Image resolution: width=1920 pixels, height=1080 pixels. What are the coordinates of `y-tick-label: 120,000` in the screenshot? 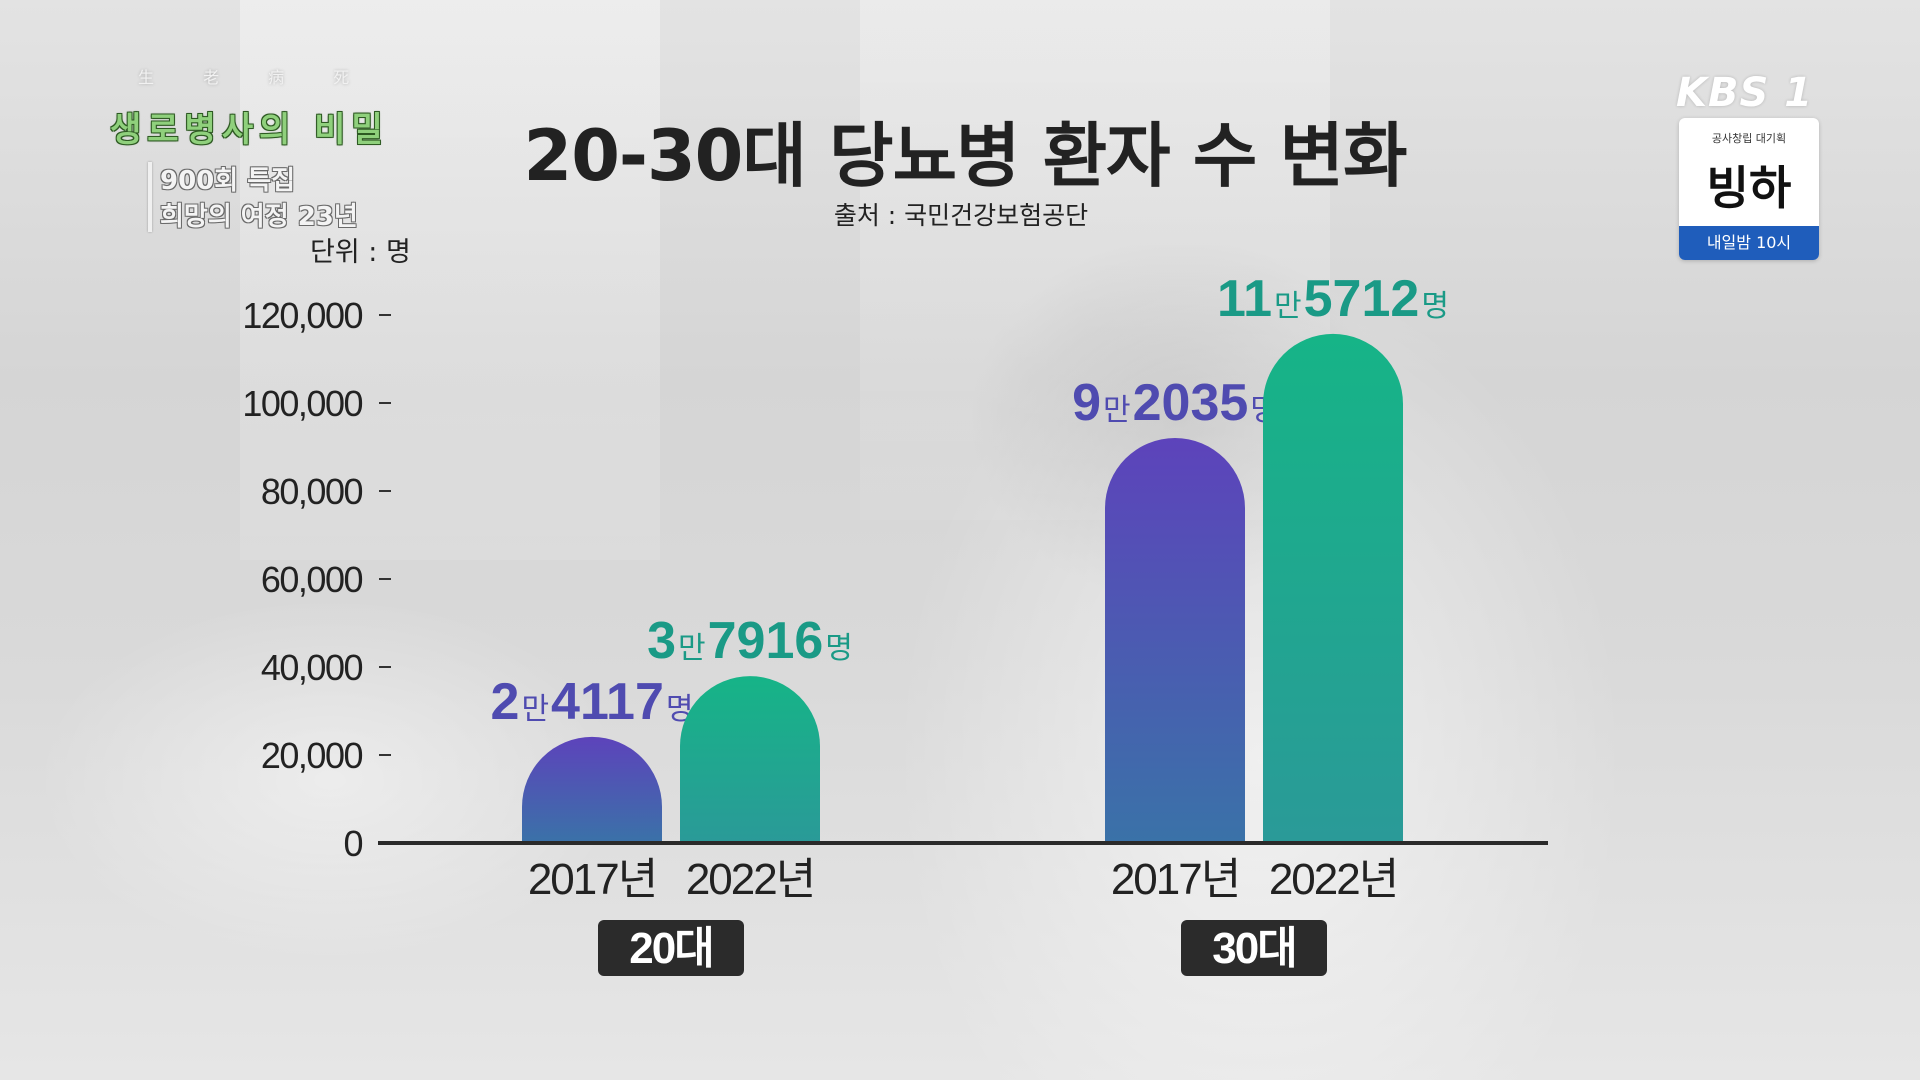 It's located at (302, 315).